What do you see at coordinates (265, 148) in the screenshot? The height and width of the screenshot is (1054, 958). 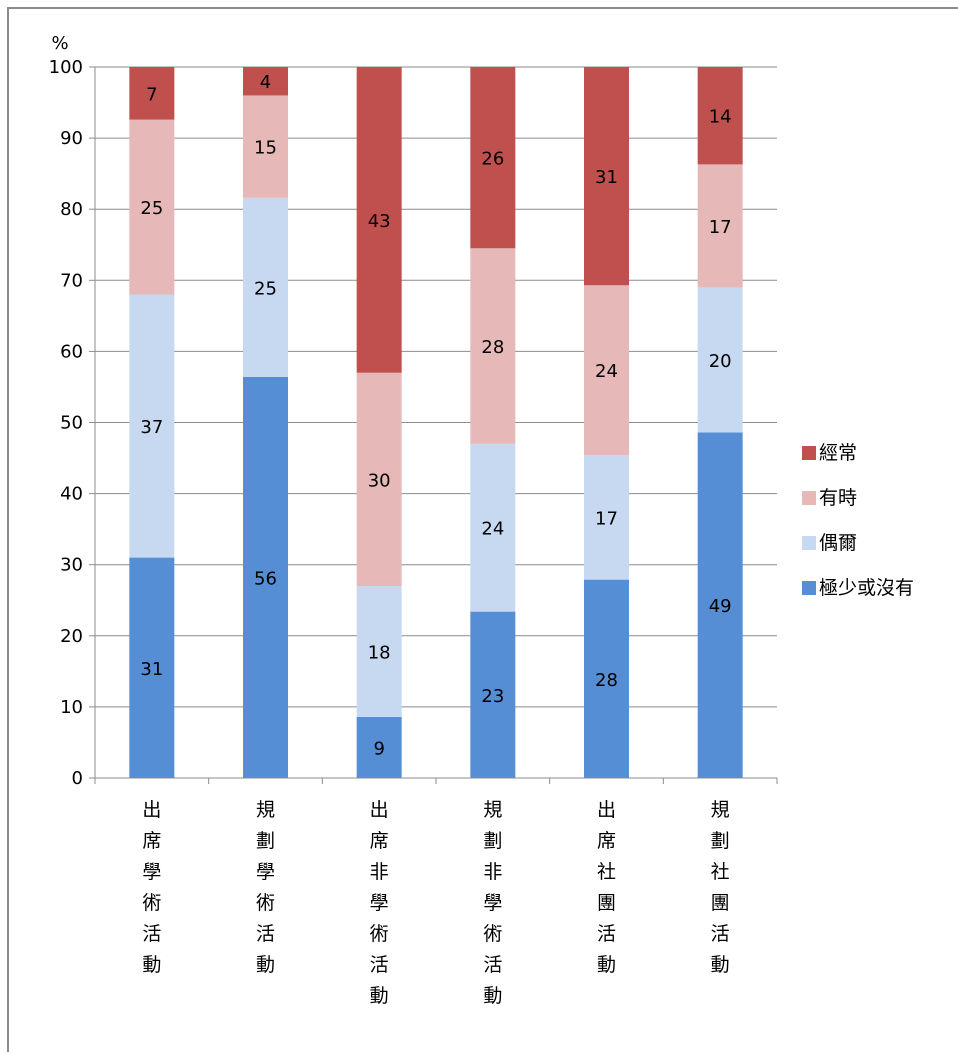 I see `bar-value-label: 15` at bounding box center [265, 148].